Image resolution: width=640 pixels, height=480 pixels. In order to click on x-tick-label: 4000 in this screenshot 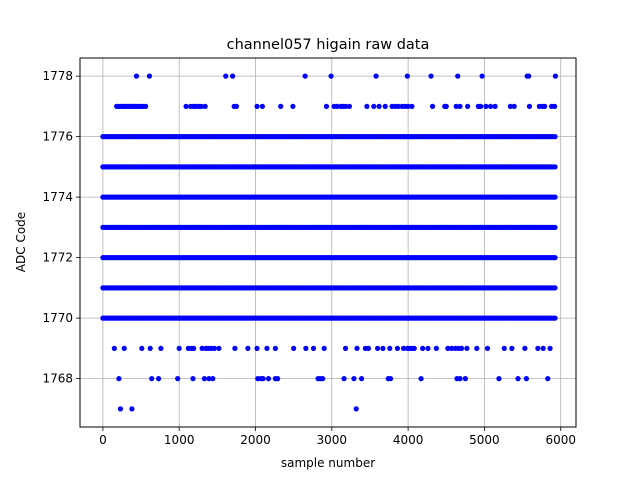, I will do `click(408, 440)`.